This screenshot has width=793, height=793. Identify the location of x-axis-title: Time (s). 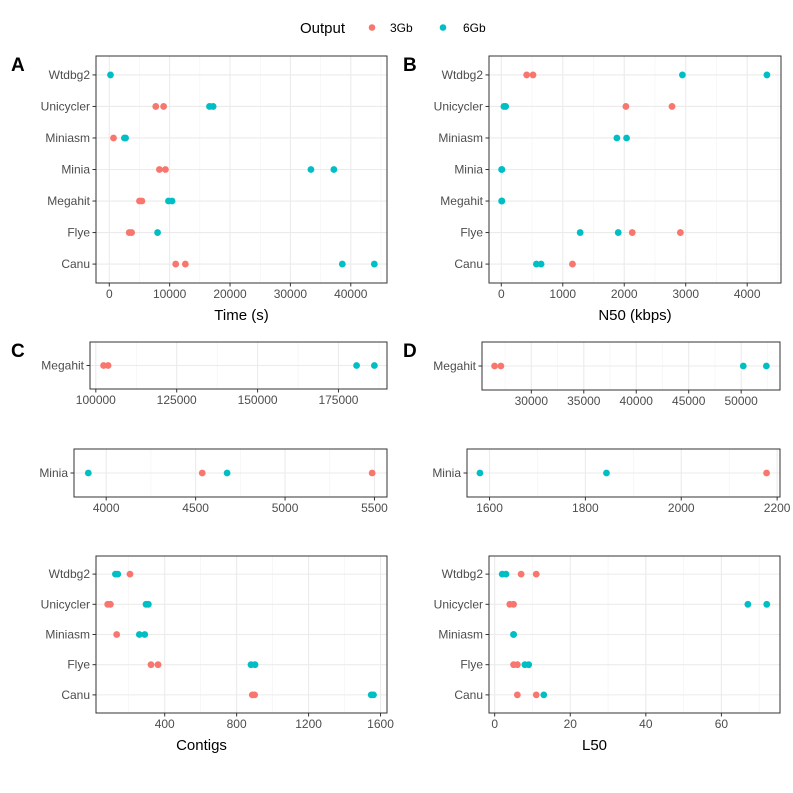
(241, 315).